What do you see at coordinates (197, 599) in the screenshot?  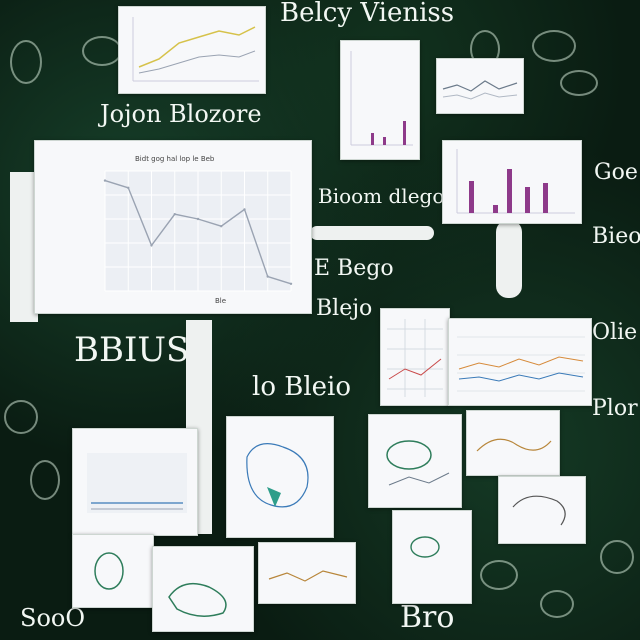 I see `route-diagram` at bounding box center [197, 599].